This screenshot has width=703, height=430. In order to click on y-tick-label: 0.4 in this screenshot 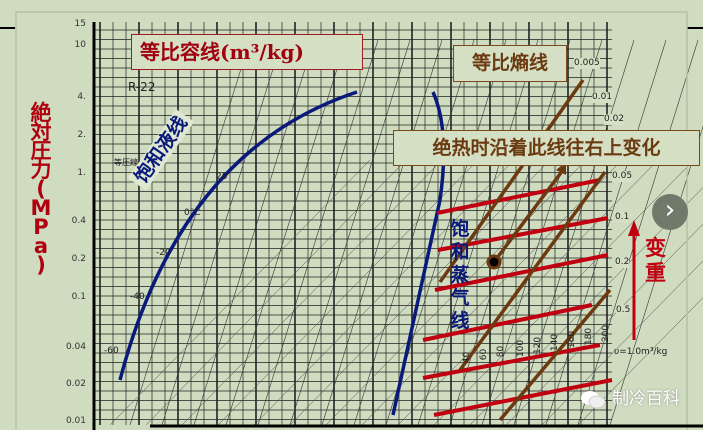, I will do `click(78, 221)`.